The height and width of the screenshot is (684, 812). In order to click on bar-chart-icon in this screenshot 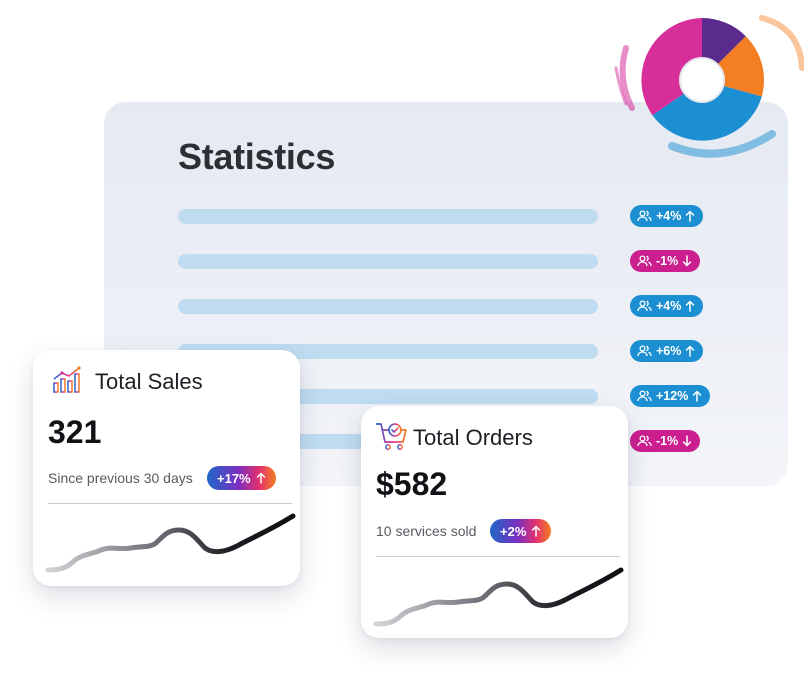, I will do `click(67, 379)`.